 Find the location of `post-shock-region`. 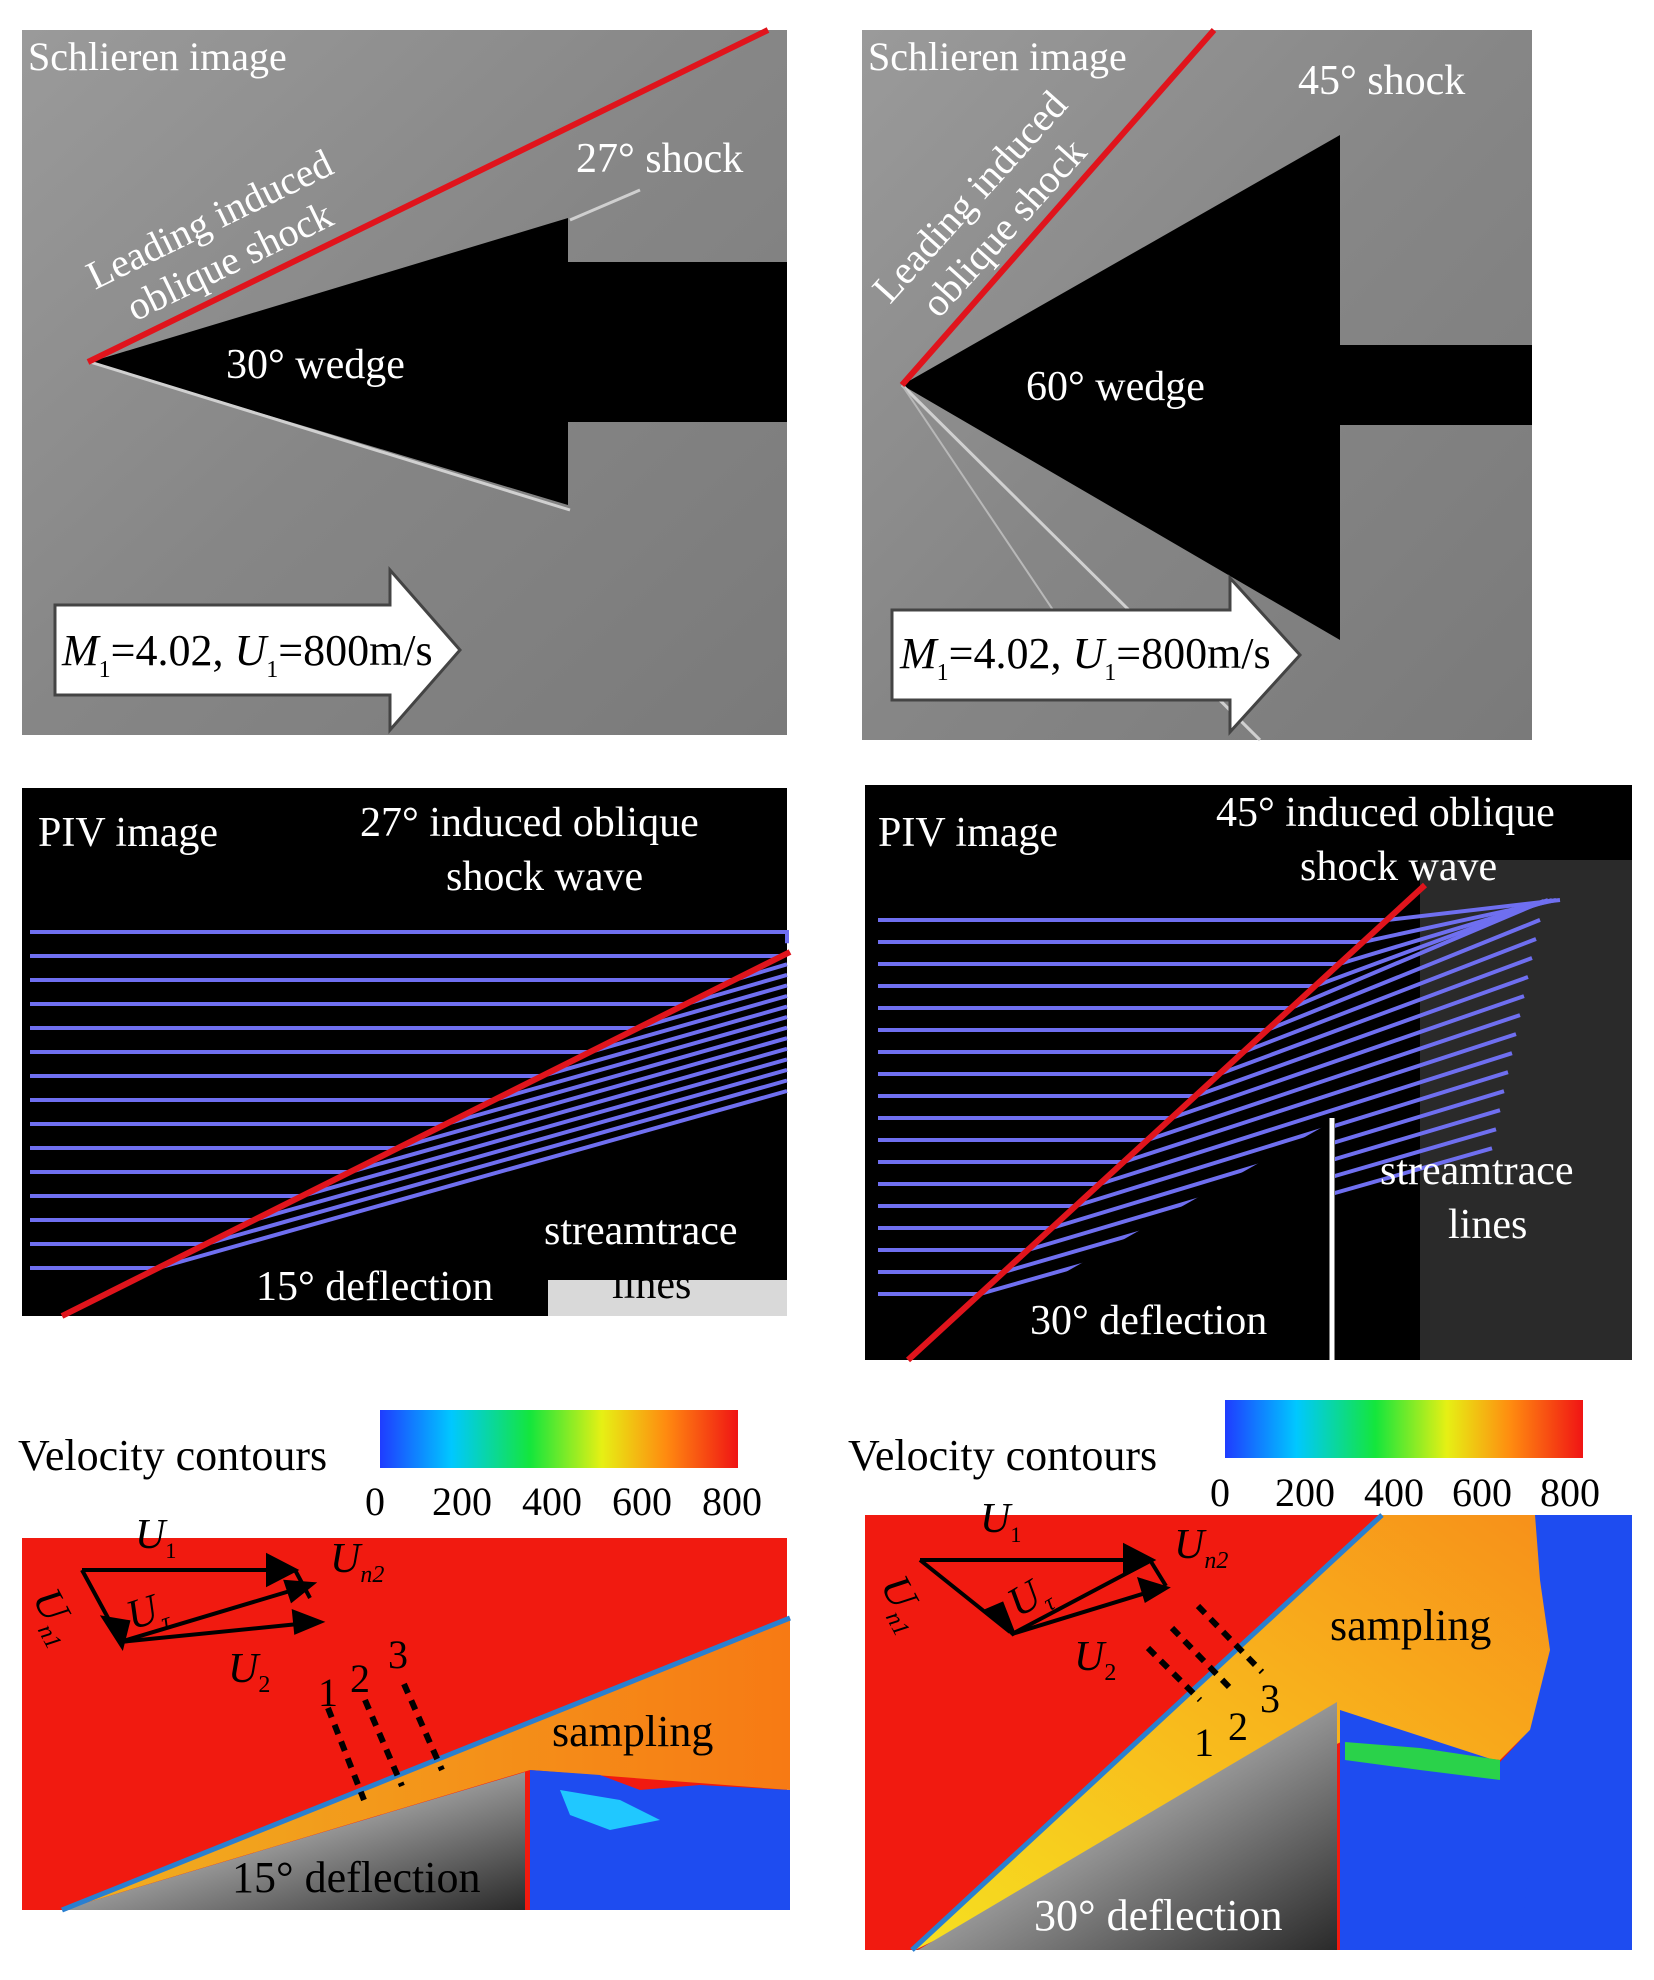

post-shock-region is located at coordinates (1232, 1732).